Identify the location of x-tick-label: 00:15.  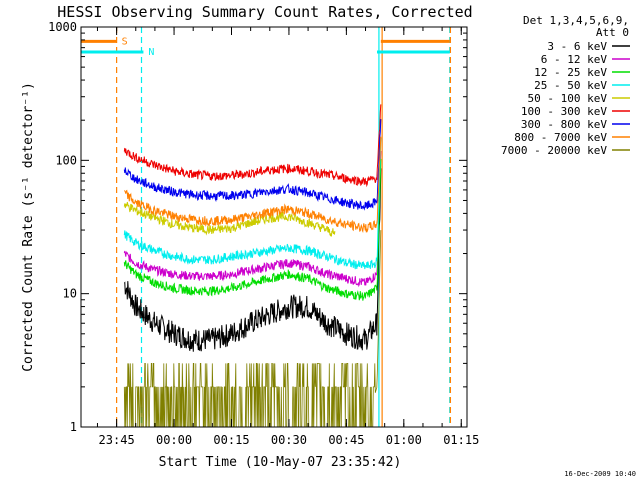
(231, 440).